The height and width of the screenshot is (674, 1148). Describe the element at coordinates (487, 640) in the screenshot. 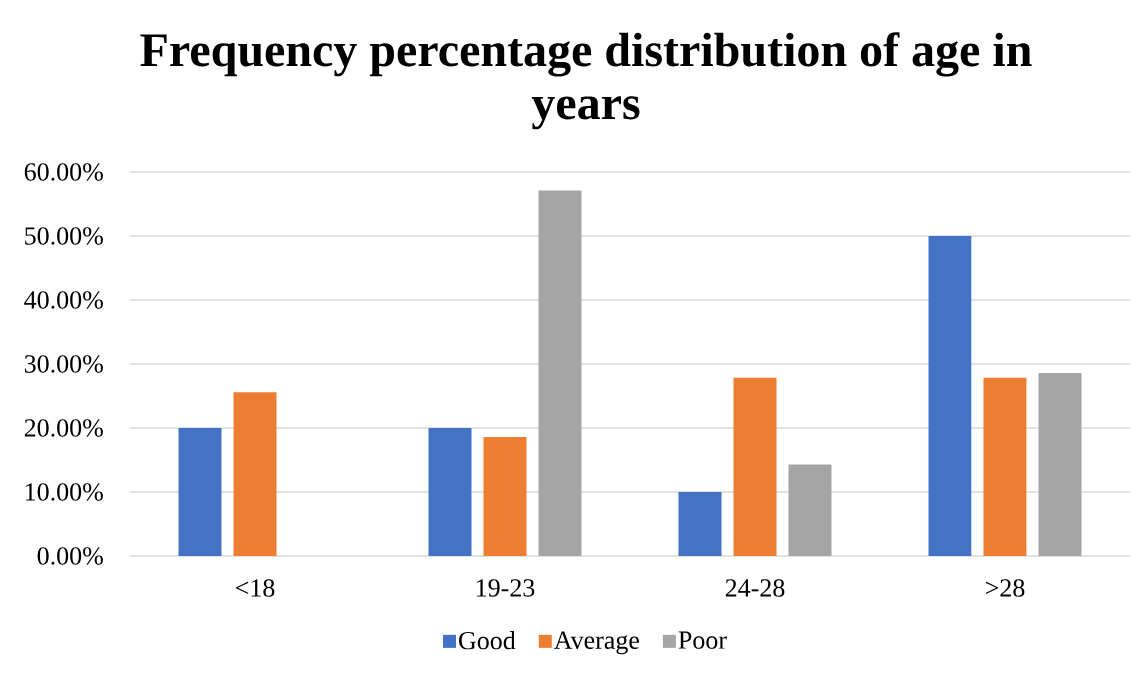

I see `legend-label: Good` at that location.